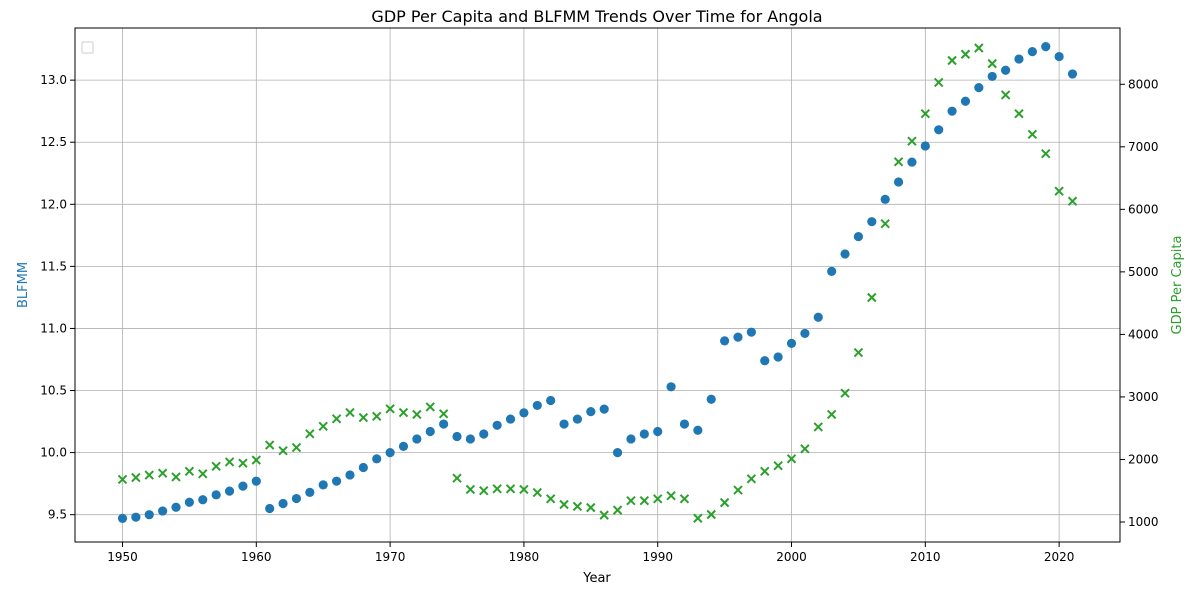  I want to click on y-right-tick-label: 6000, so click(1143, 209).